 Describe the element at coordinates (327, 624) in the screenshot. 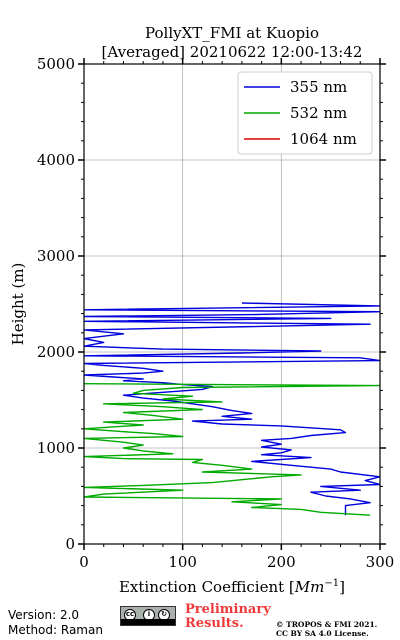

I see `copyright-line1: © TROPOS & FMI 2021.` at that location.